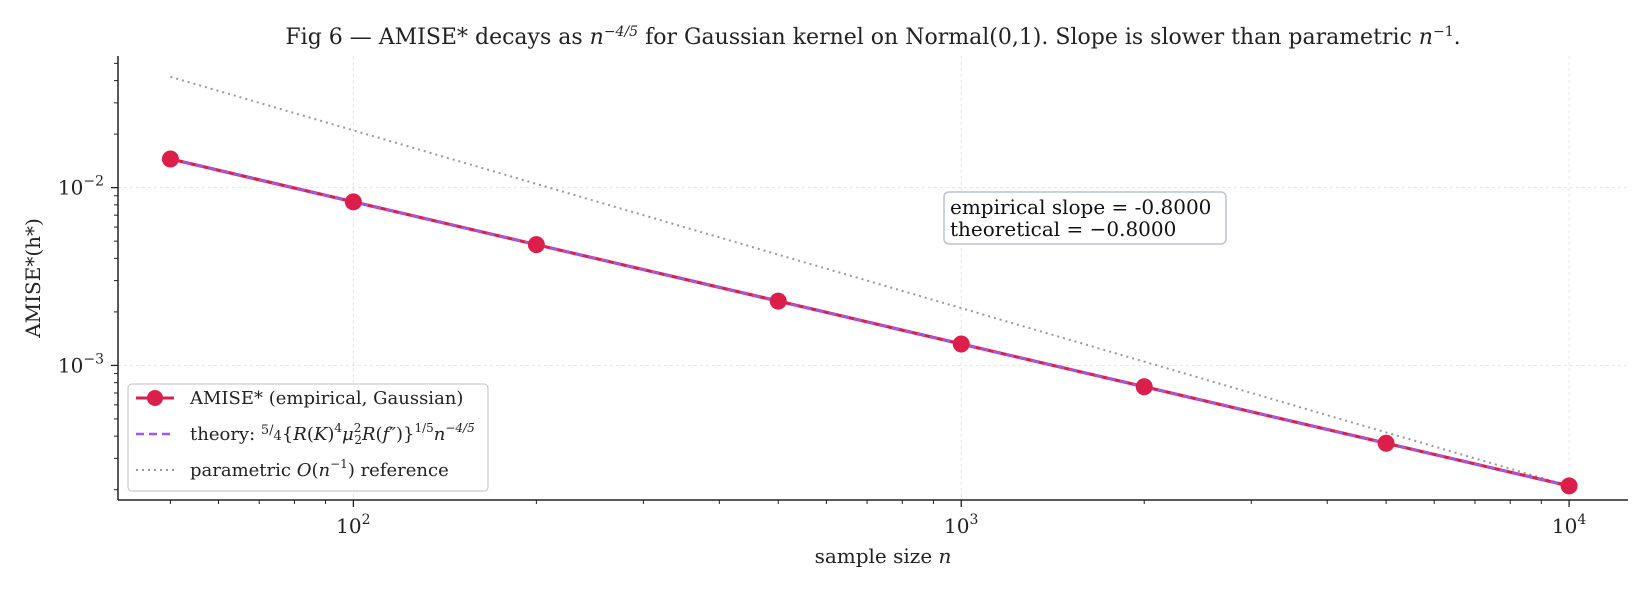  Describe the element at coordinates (33, 278) in the screenshot. I see `y-axis-label: AMISE*(h*)` at that location.